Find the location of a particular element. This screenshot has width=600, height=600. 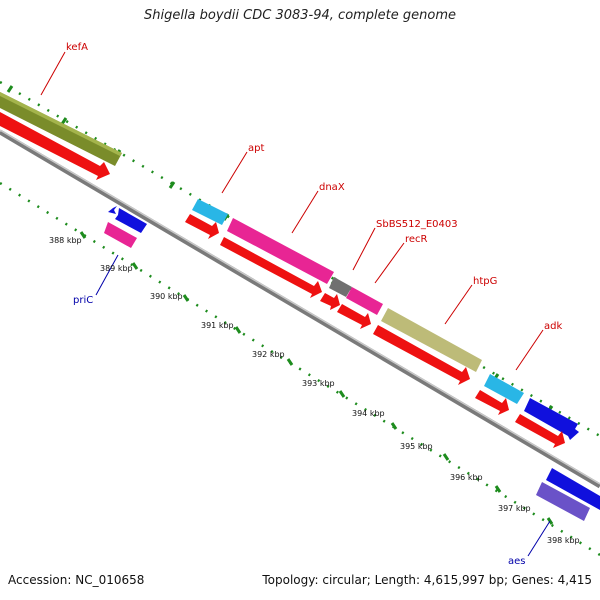

gene-priC-arrow is located at coordinates (112, 210).